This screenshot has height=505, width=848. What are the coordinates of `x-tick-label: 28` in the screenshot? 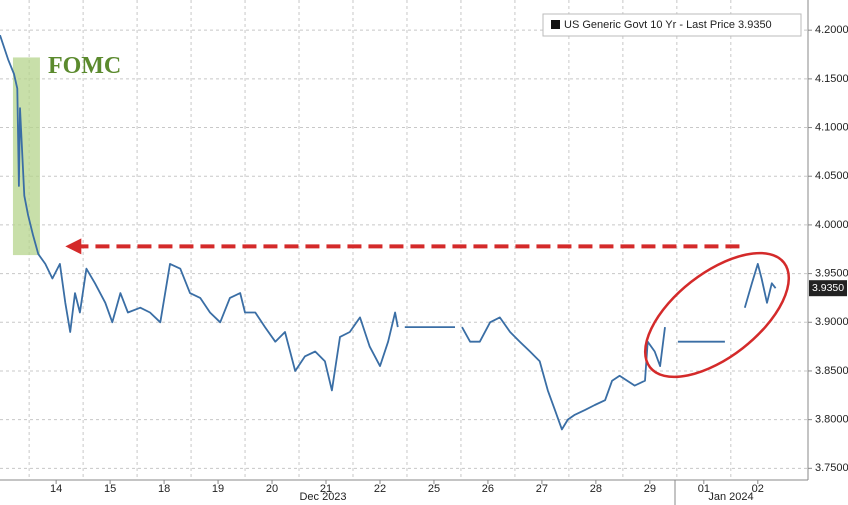 It's located at (596, 489).